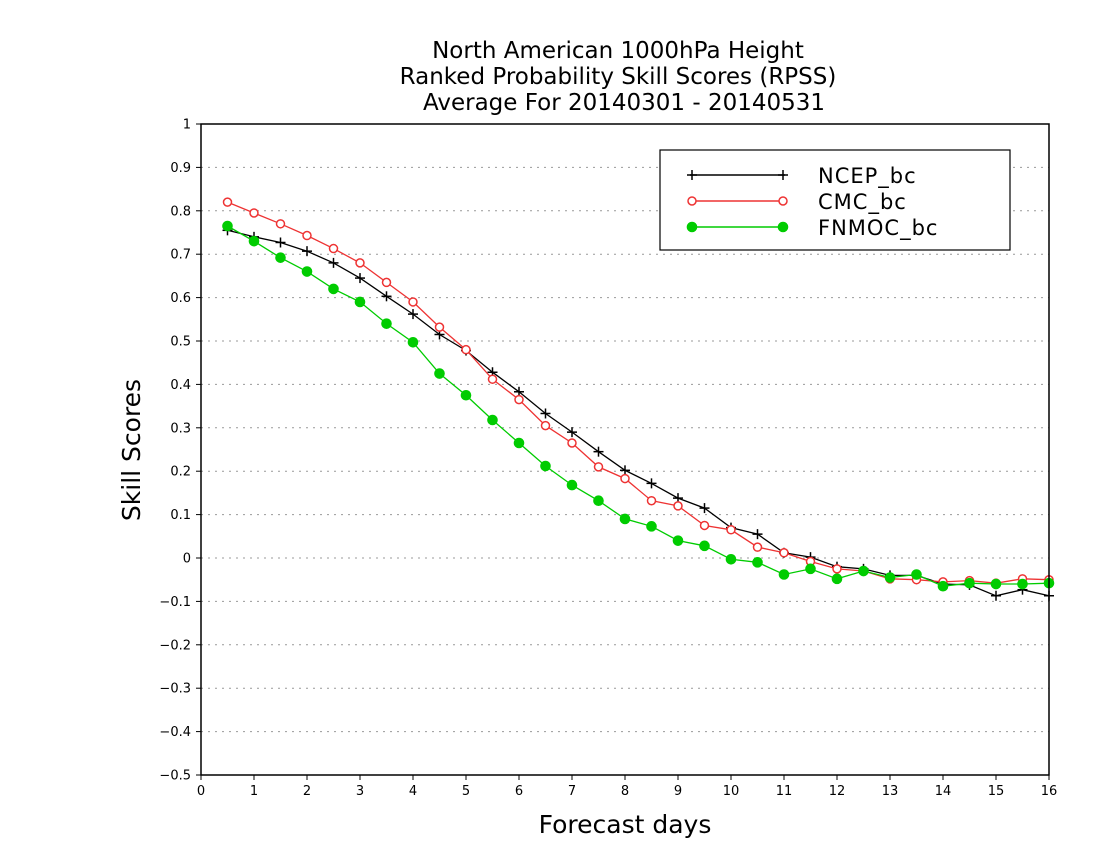 Image resolution: width=1100 pixels, height=850 pixels. I want to click on y-tick-label: 0.7, so click(180, 255).